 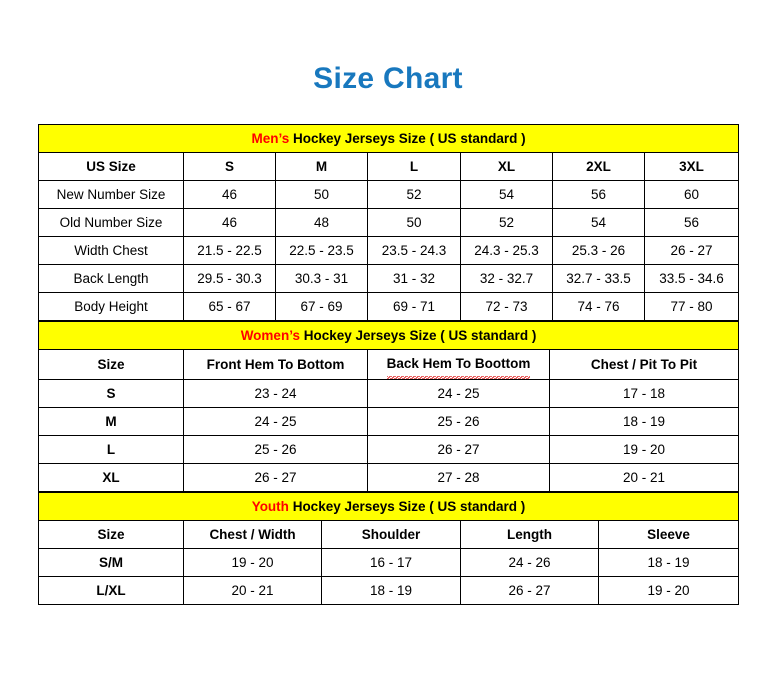 I want to click on mens-cell-2-3: 24.3 - 25.3, so click(x=506, y=250).